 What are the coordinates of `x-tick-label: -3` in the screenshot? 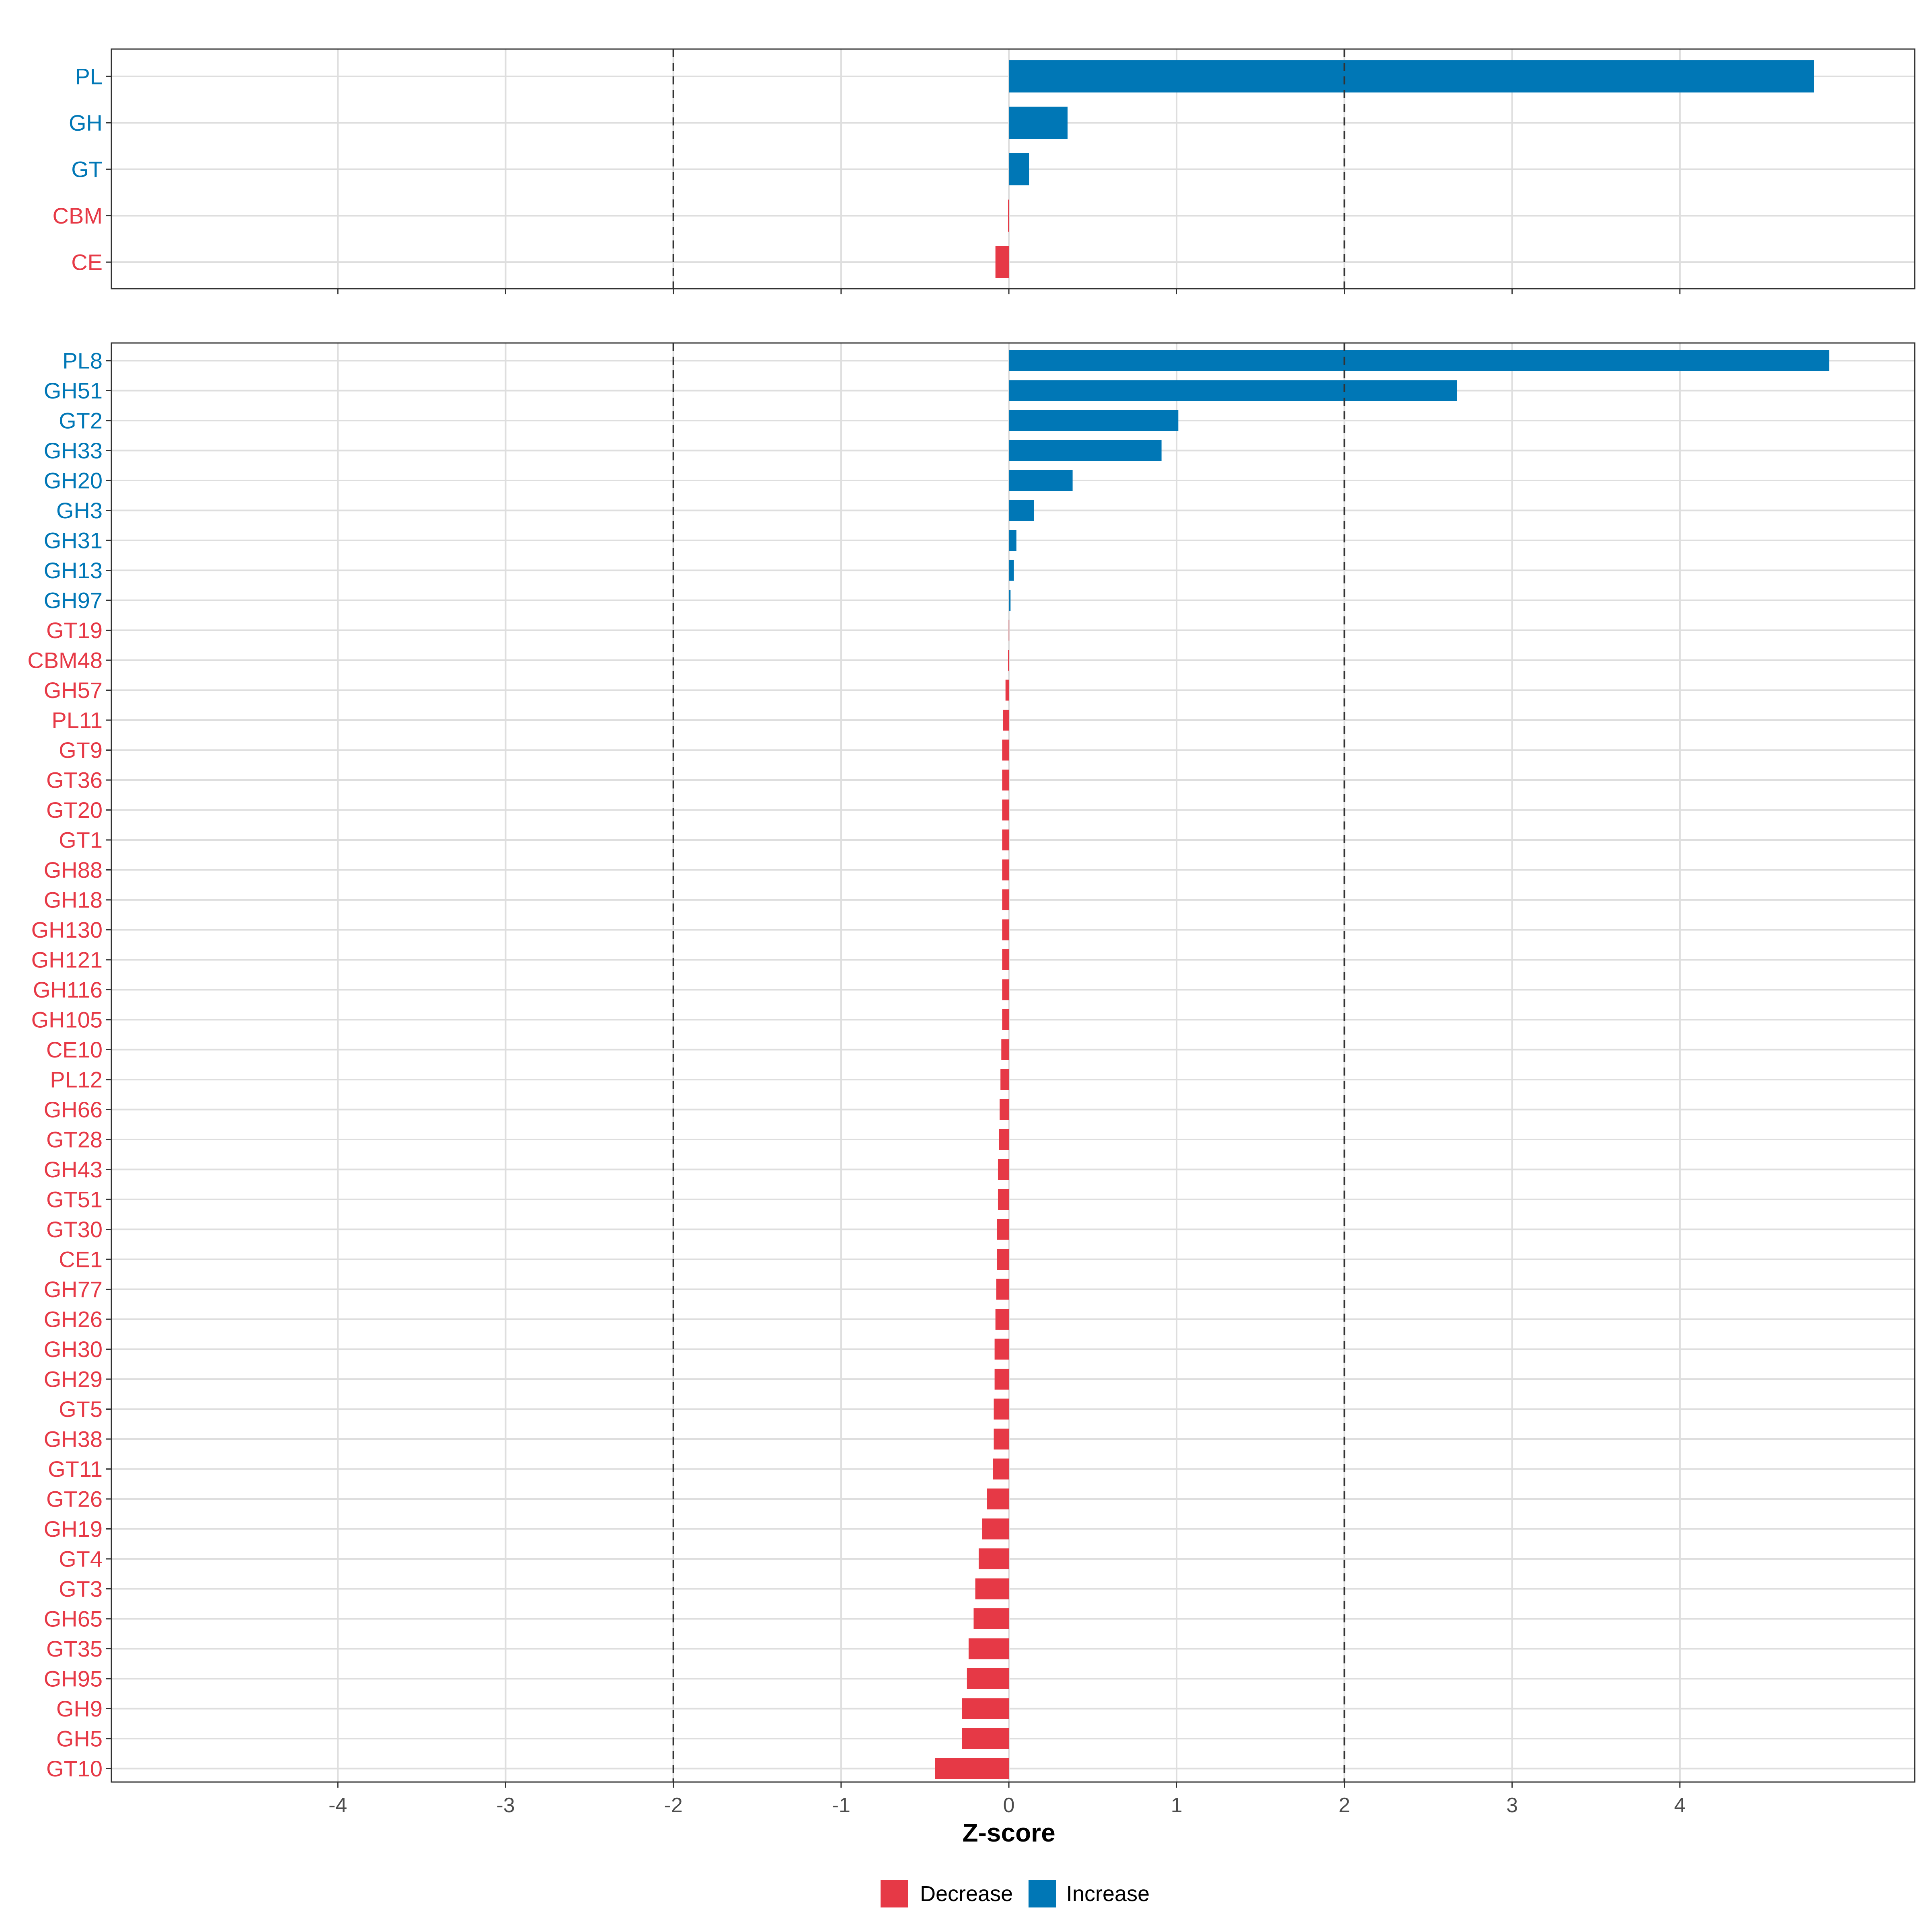 It's located at (506, 1805).